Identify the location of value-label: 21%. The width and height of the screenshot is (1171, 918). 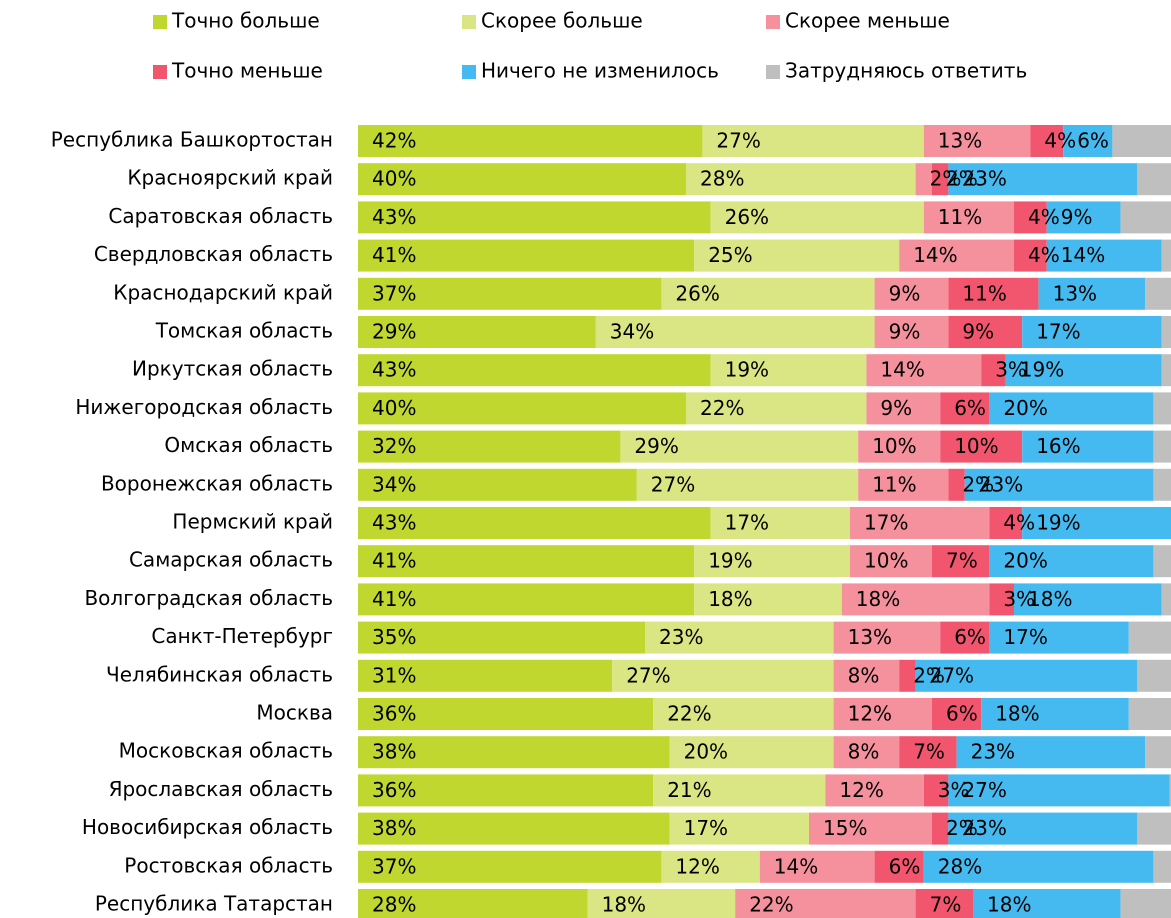
(689, 790).